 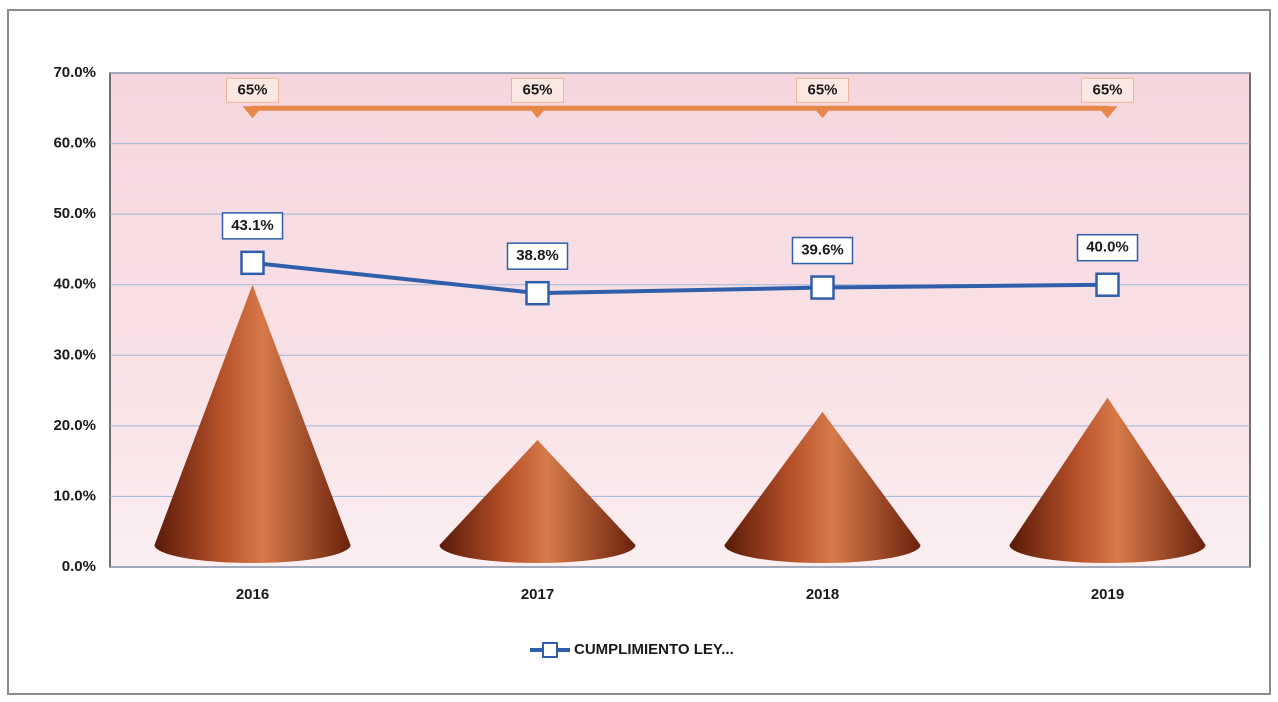 What do you see at coordinates (74, 495) in the screenshot?
I see `y-tick-label: 10.0%` at bounding box center [74, 495].